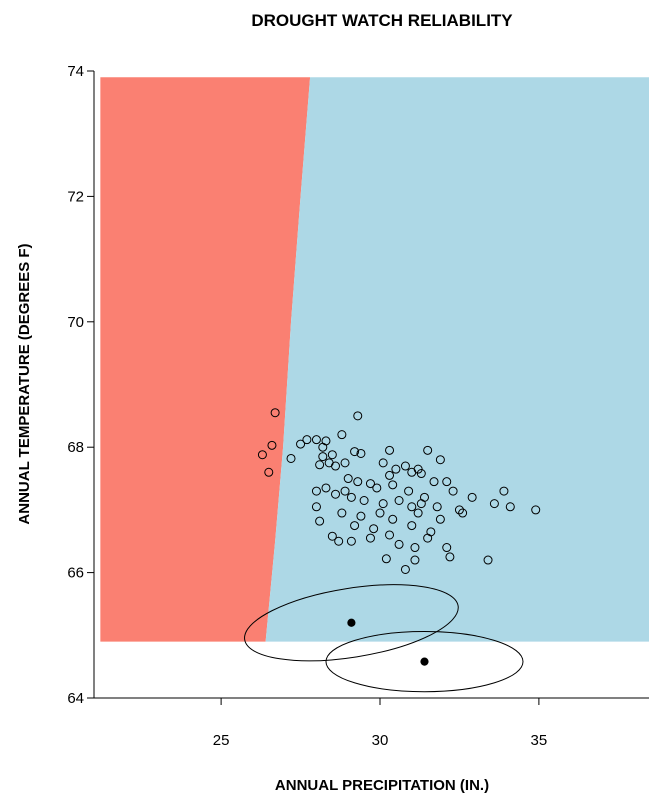 This screenshot has width=649, height=796. What do you see at coordinates (75, 573) in the screenshot?
I see `y-tick-label: 66` at bounding box center [75, 573].